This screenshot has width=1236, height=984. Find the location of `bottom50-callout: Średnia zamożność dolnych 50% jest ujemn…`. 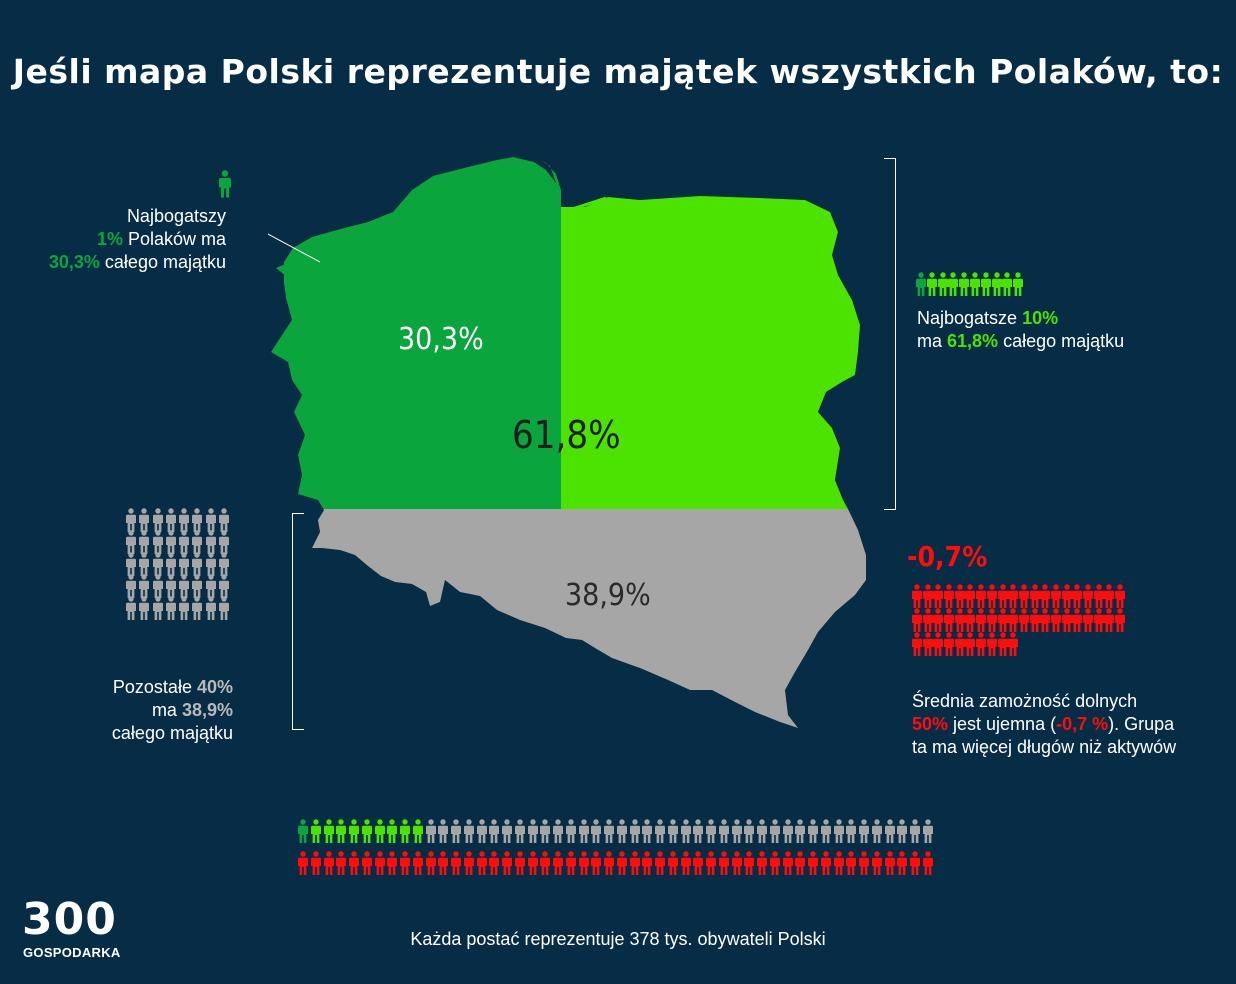

bottom50-callout: Średnia zamożność dolnych 50% jest ujemn… is located at coordinates (1044, 724).